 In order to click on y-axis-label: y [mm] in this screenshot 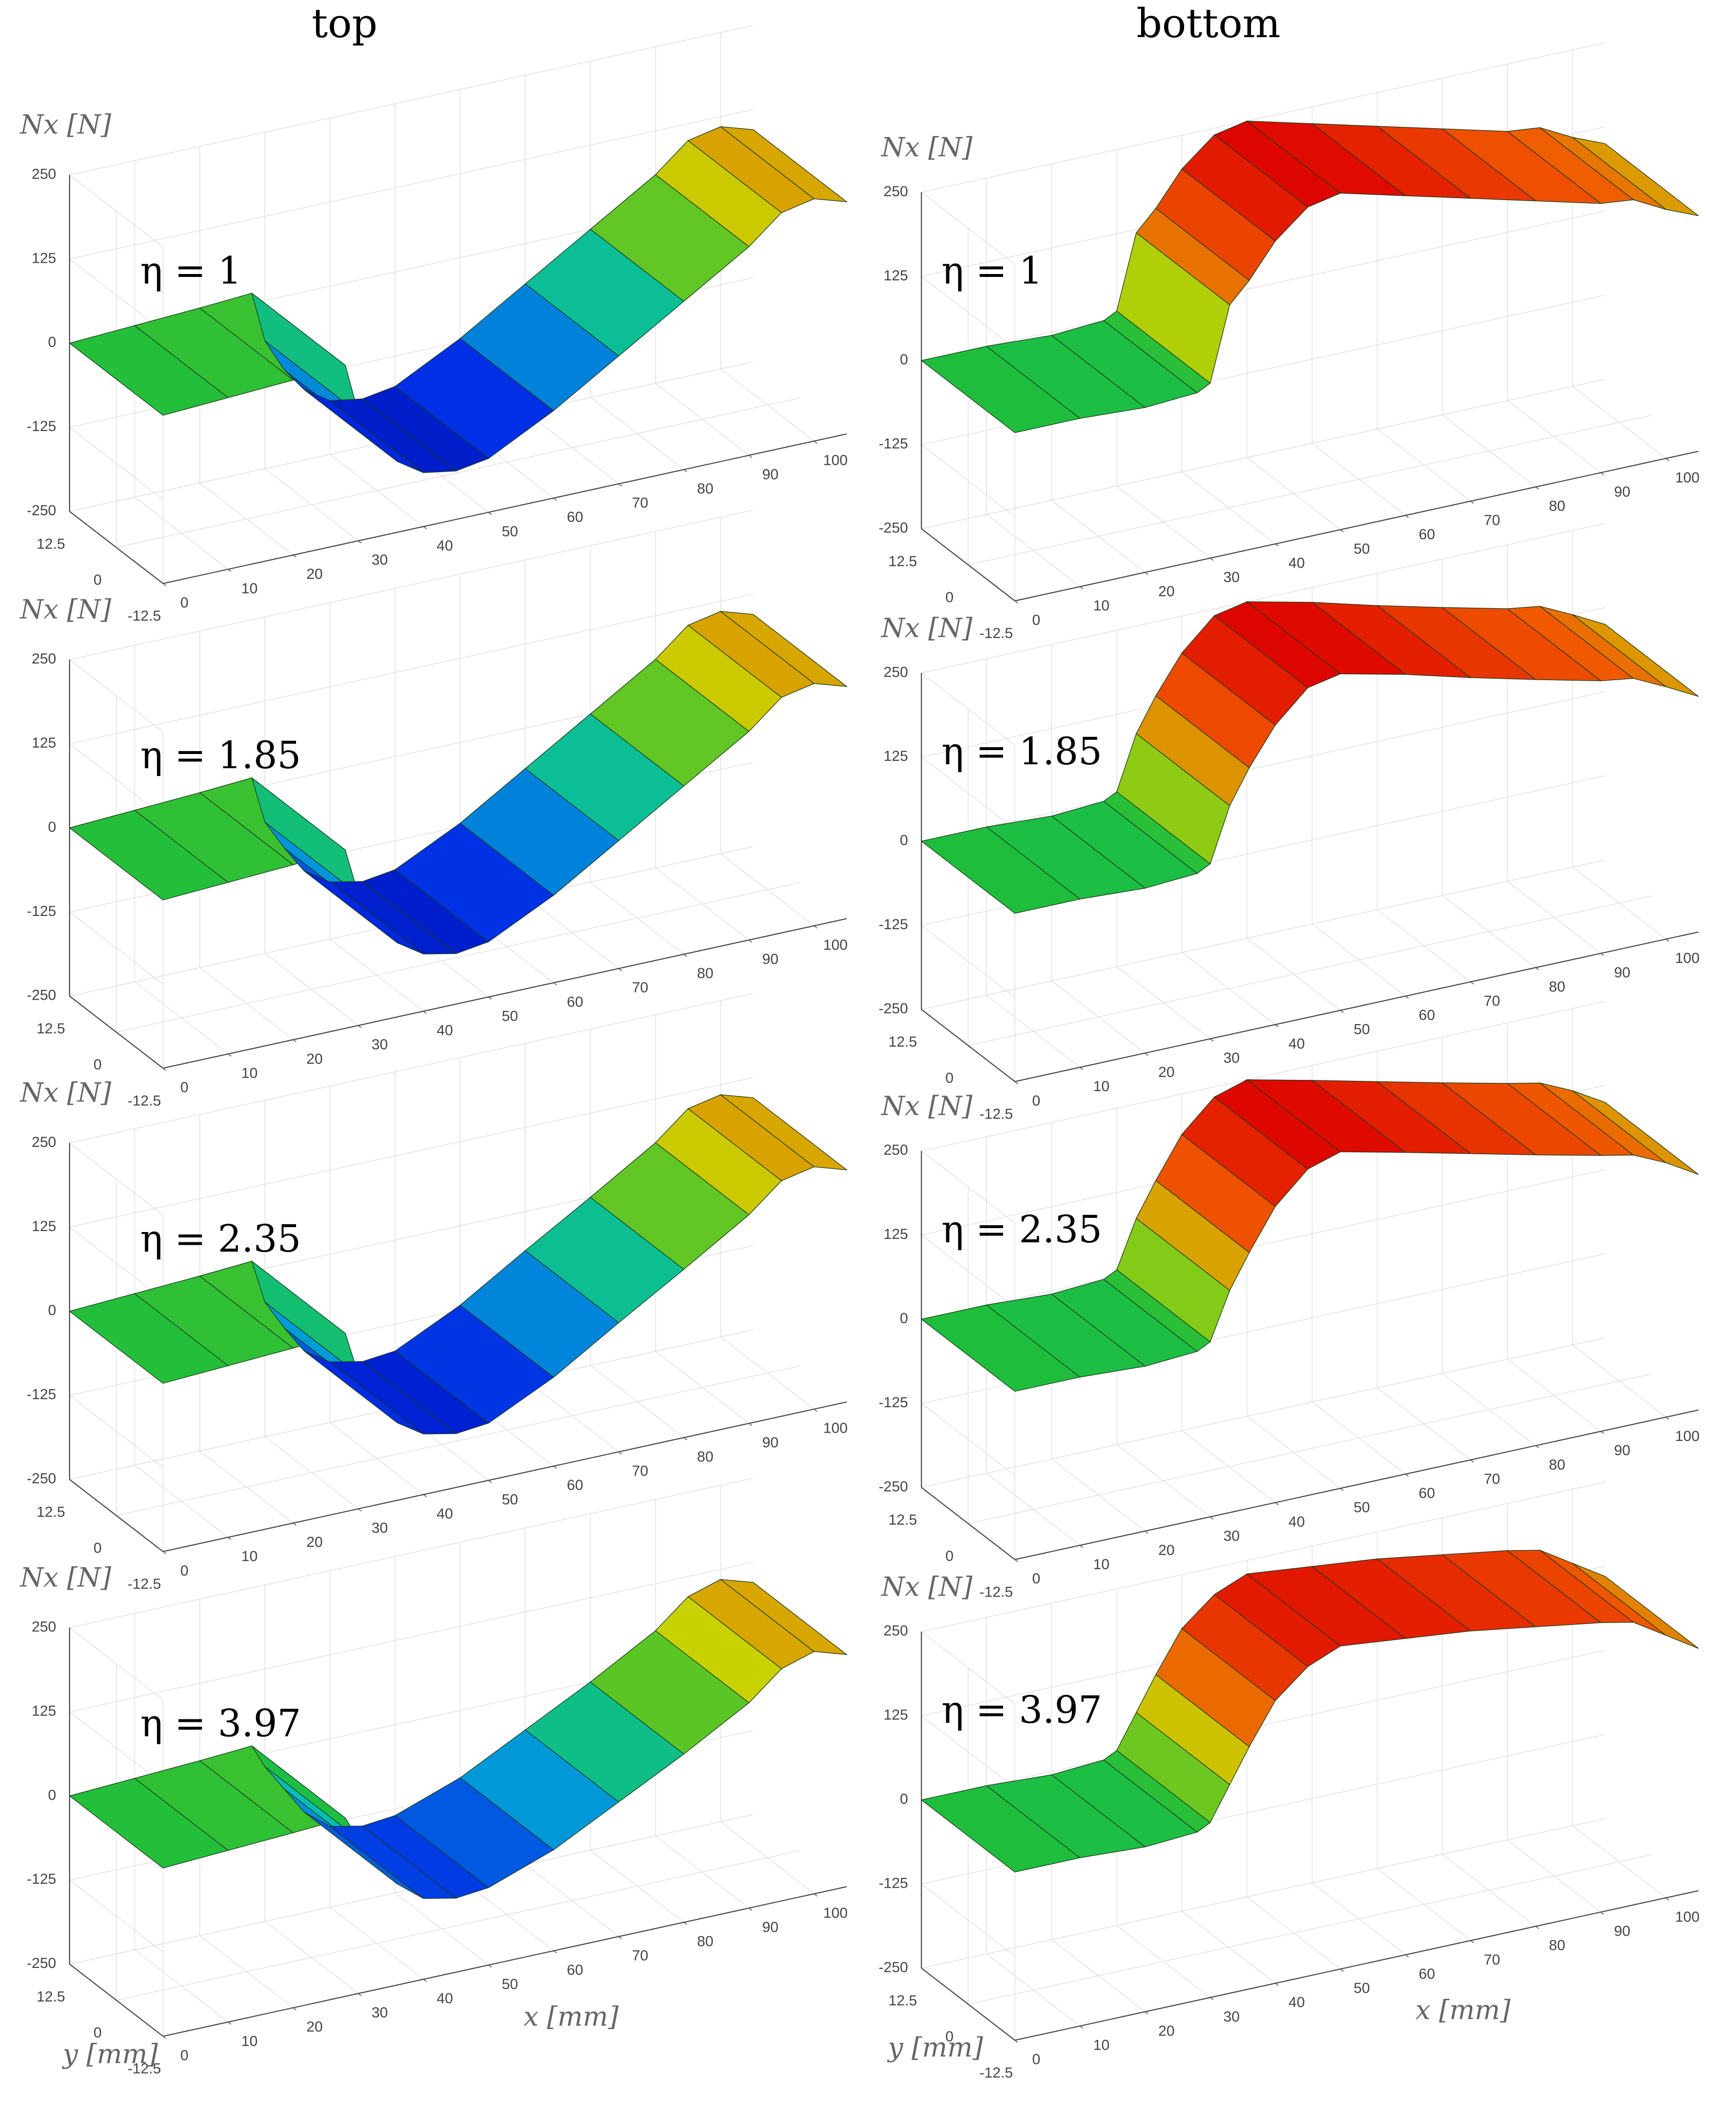, I will do `click(935, 2047)`.